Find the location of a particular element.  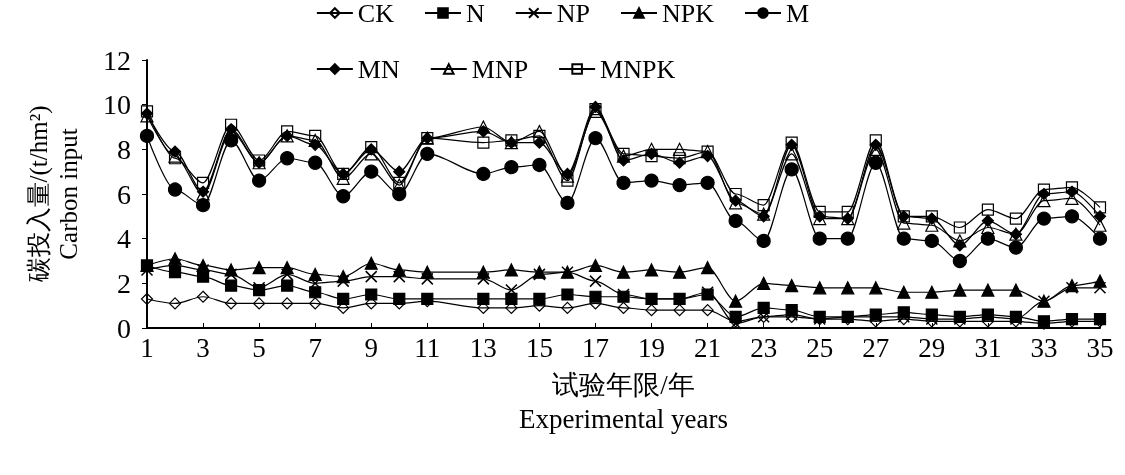

y-tick-label: 10 is located at coordinates (117, 105).